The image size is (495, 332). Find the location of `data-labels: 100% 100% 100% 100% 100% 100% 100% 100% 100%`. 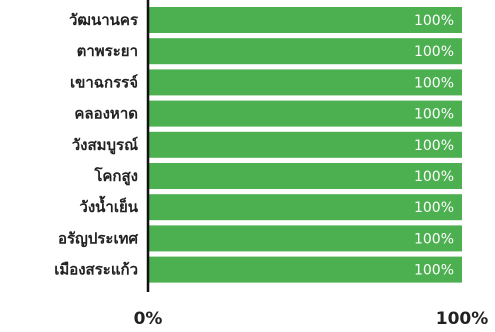

data-labels: 100% 100% 100% 100% 100% 100% 100% 100% 100% is located at coordinates (434, 146).